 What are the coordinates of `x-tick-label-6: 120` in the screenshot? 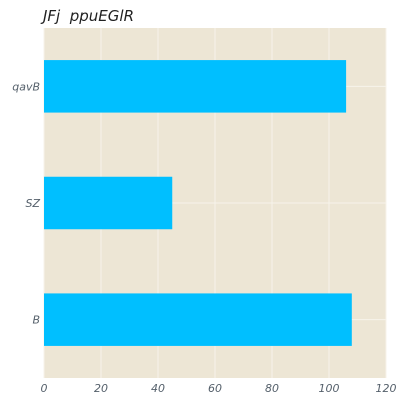 It's located at (386, 388).